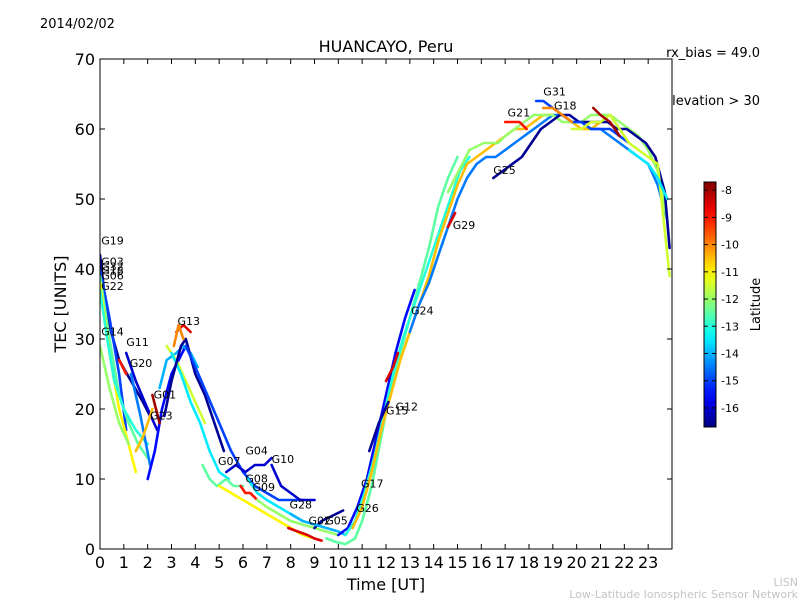  I want to click on sat-label-G23: G23, so click(161, 416).